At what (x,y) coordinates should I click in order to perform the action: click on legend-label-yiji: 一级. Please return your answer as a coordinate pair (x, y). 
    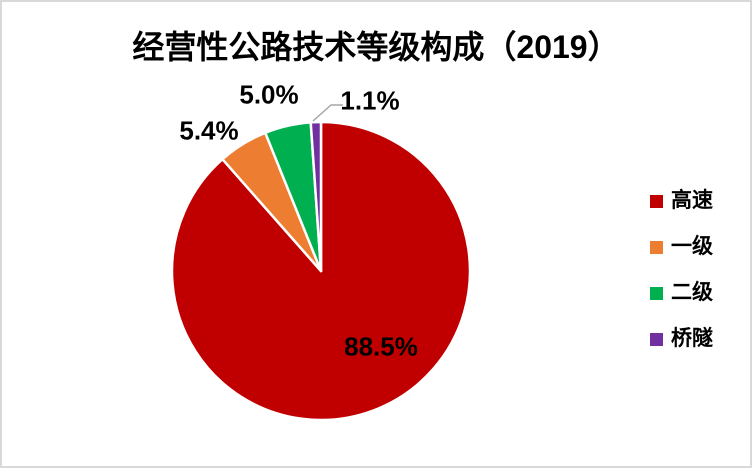
    Looking at the image, I should click on (692, 246).